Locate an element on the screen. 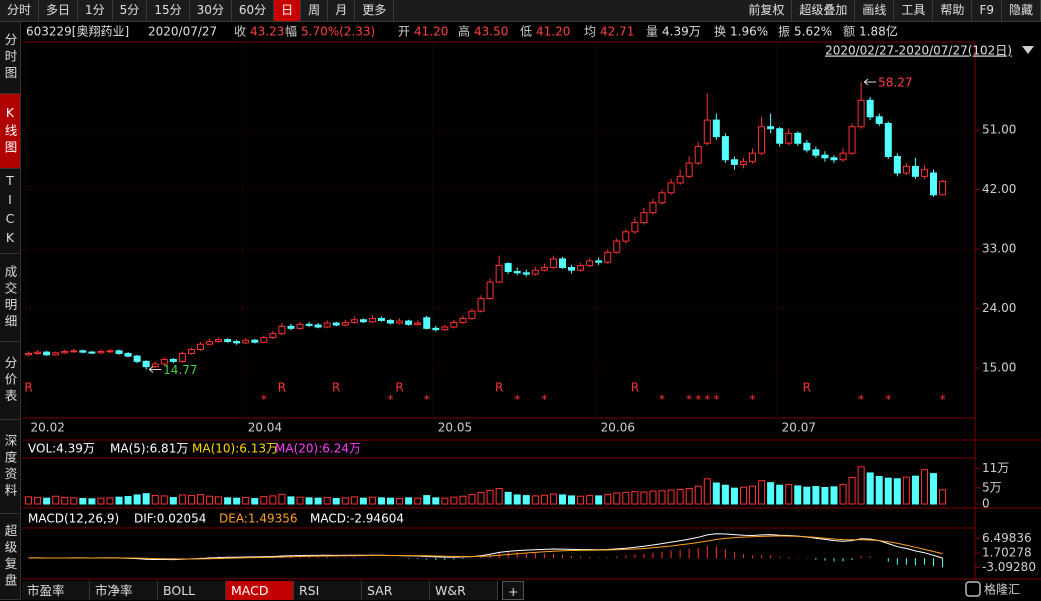  period-button: 日 is located at coordinates (288, 10).